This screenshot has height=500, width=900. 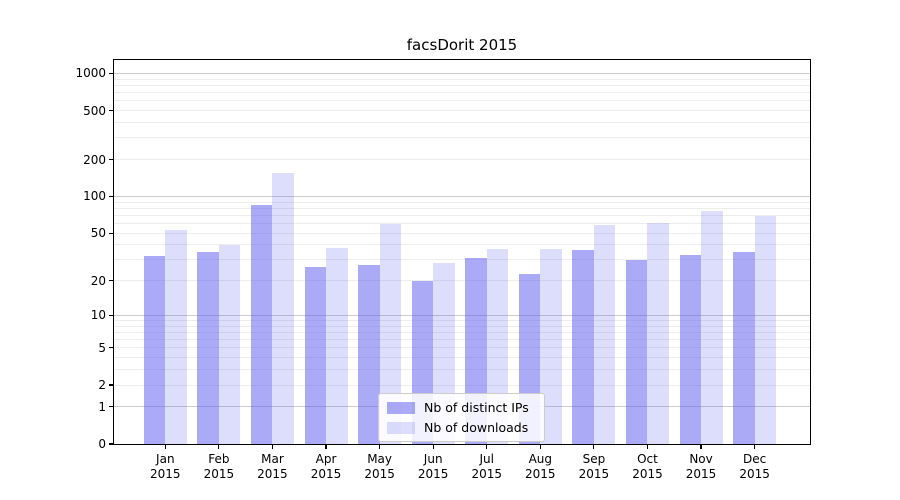 What do you see at coordinates (551, 346) in the screenshot?
I see `bar-nb-of-downloads-aug` at bounding box center [551, 346].